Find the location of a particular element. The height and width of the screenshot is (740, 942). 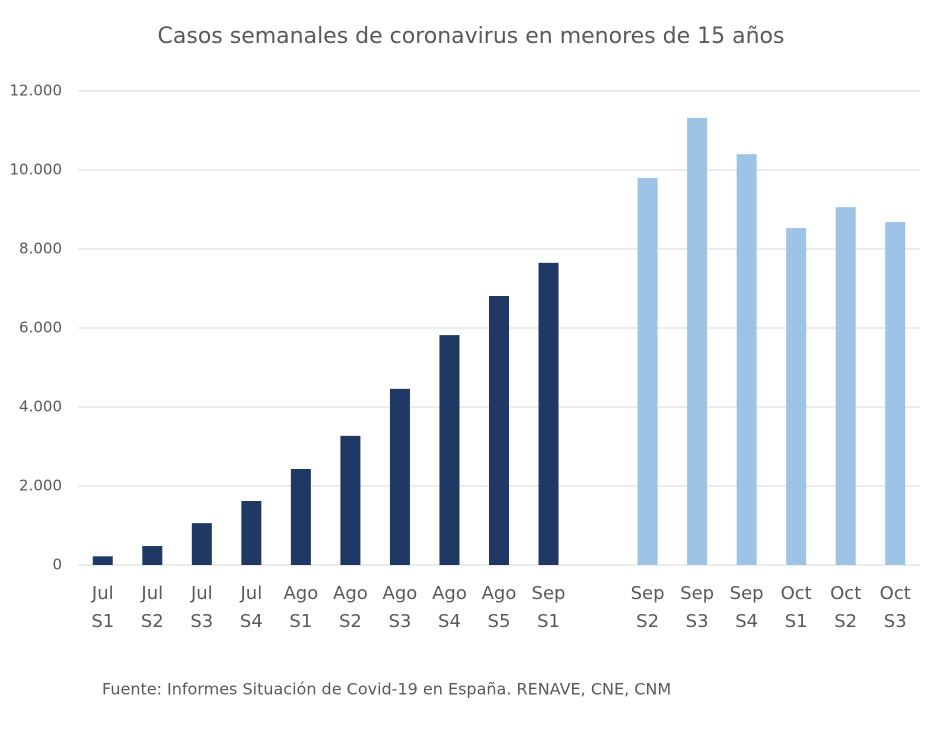

y-tick-label: 0 is located at coordinates (57, 565).